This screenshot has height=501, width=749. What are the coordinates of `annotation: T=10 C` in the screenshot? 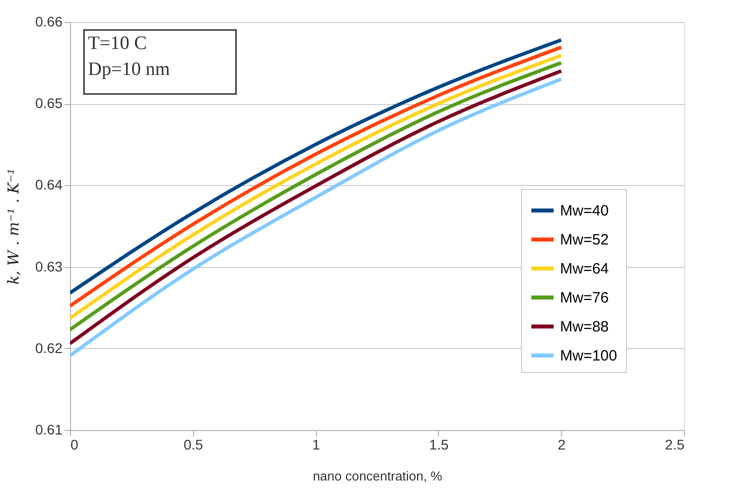 It's located at (117, 43).